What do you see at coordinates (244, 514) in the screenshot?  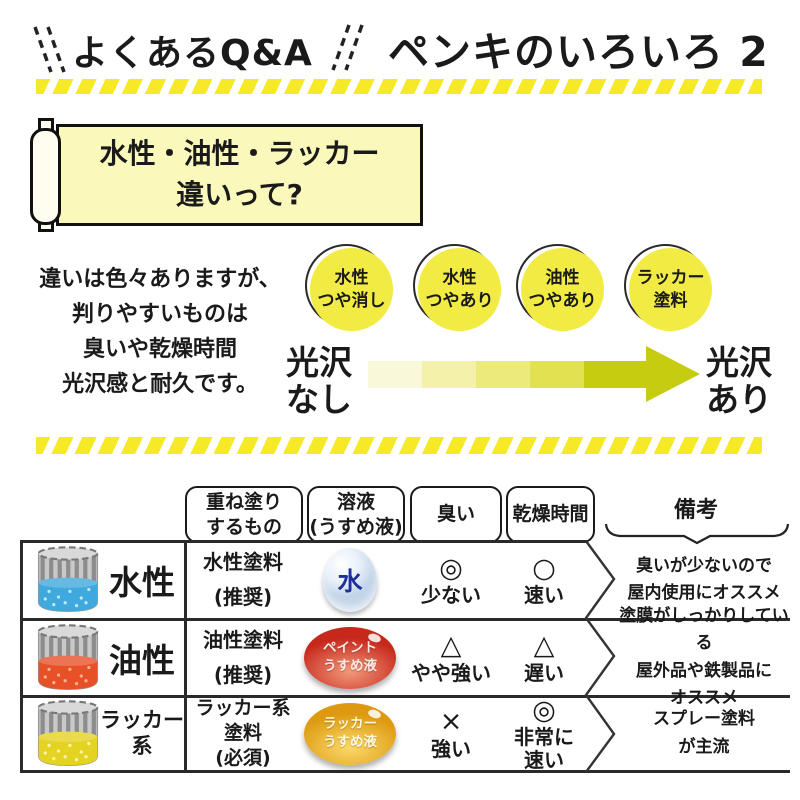 I see `col-header-recoat: 重ね塗り するもの` at bounding box center [244, 514].